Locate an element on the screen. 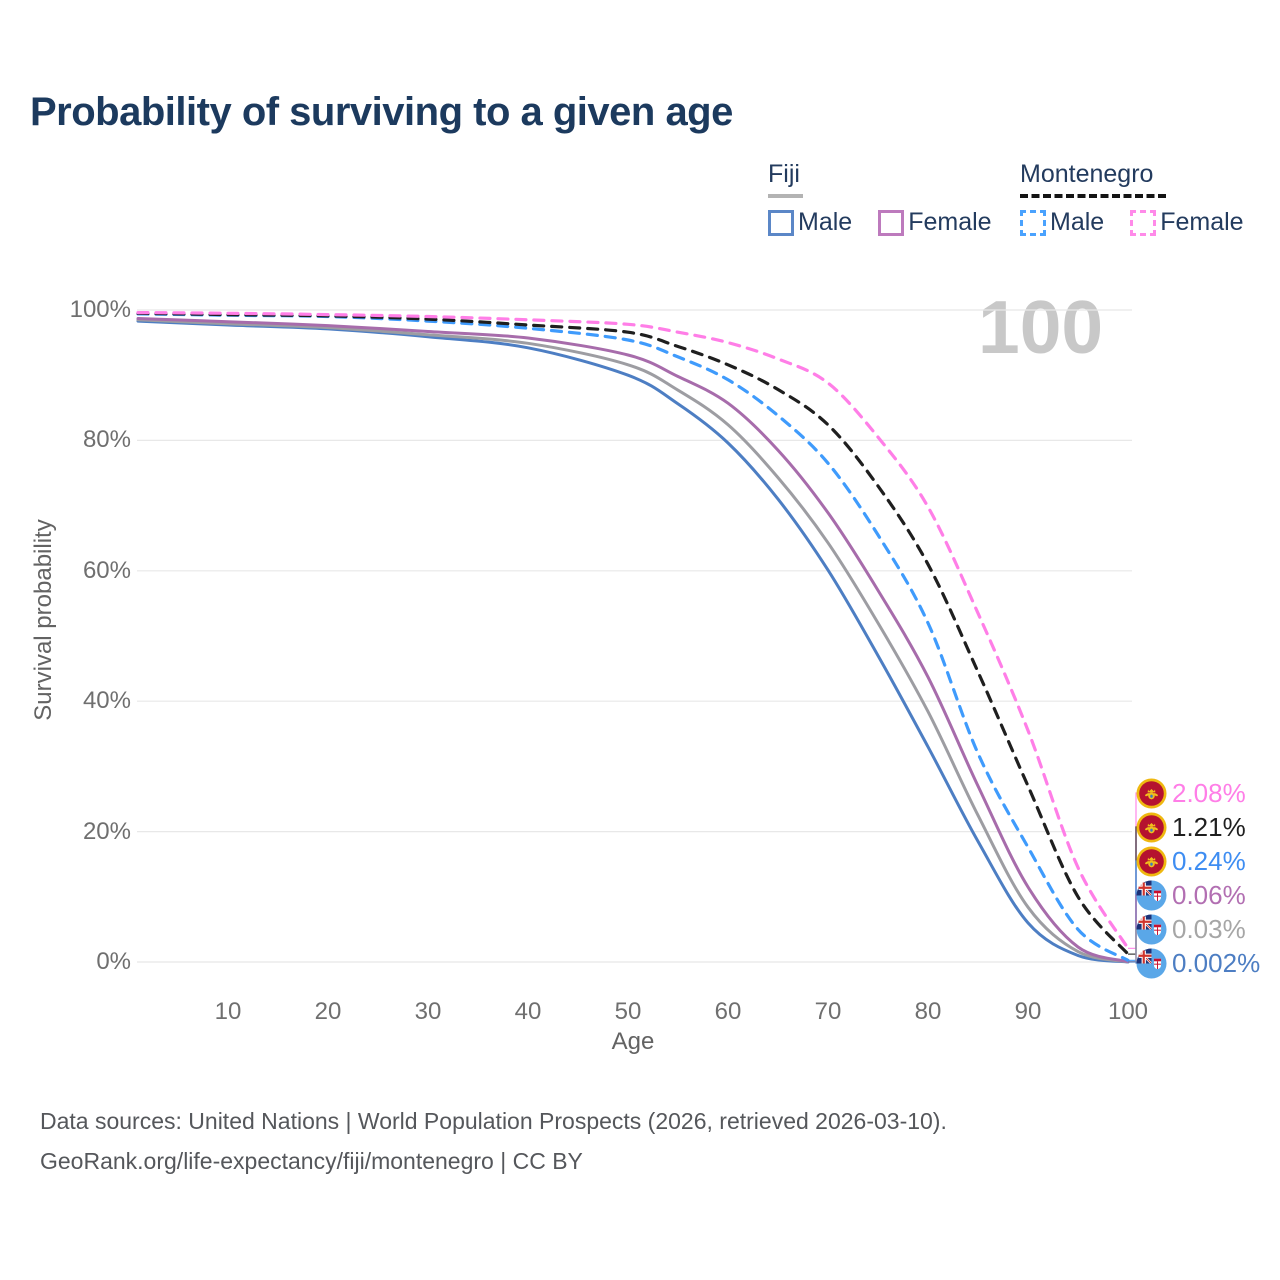 Image resolution: width=1280 pixels, height=1280 pixels. y-tick-label: 100% is located at coordinates (100, 309).